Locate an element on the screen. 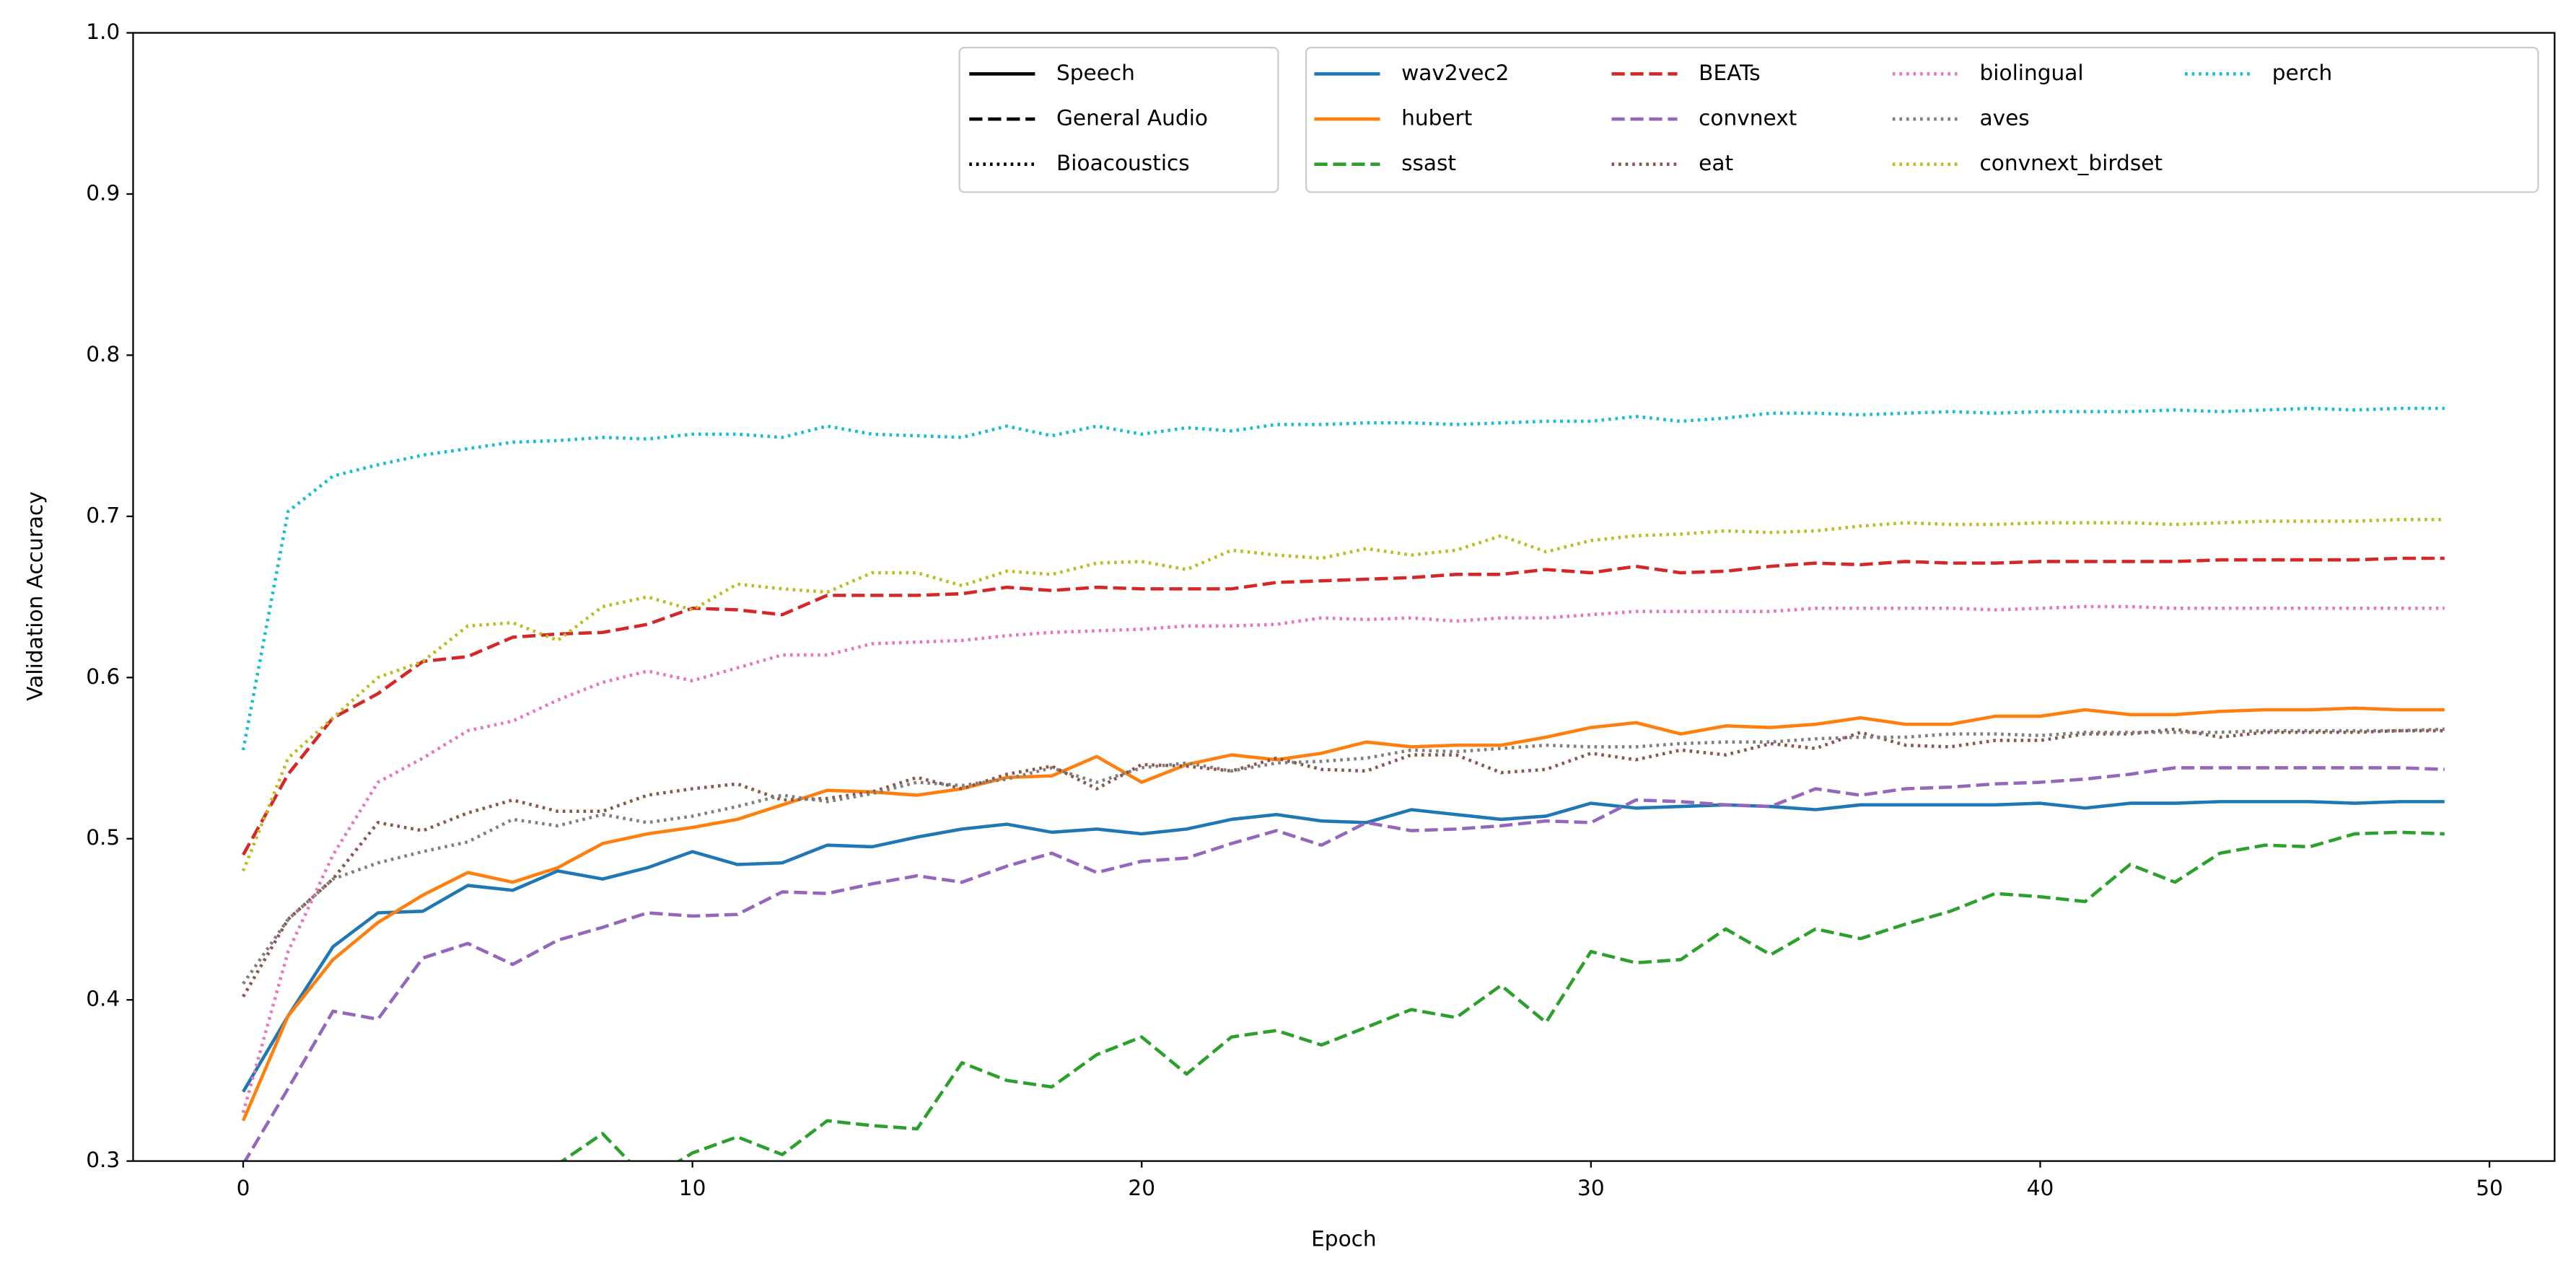 This screenshot has width=2576, height=1276. y-tick-label: 0.7 is located at coordinates (103, 515).